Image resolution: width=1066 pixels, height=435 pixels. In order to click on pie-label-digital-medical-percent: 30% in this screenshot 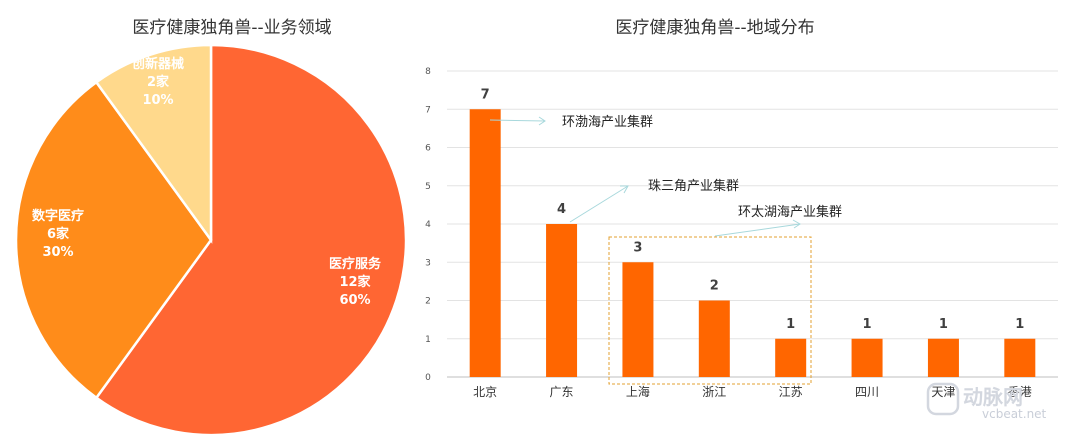, I will do `click(57, 252)`.